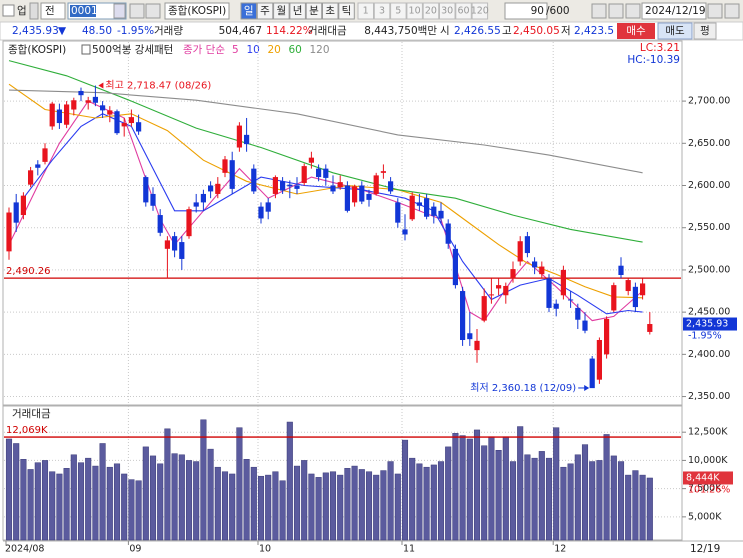 Image resolution: width=743 pixels, height=558 pixels. Describe the element at coordinates (536, 31) in the screenshot. I see `quote-high: 2,450.05` at that location.